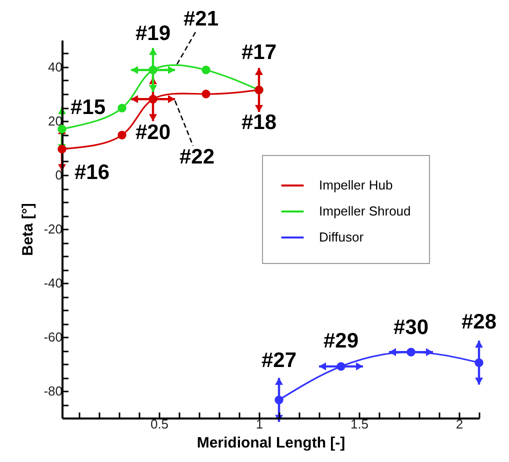 This screenshot has height=462, width=509. What do you see at coordinates (53, 391) in the screenshot?
I see `y-tick-label: -80` at bounding box center [53, 391].